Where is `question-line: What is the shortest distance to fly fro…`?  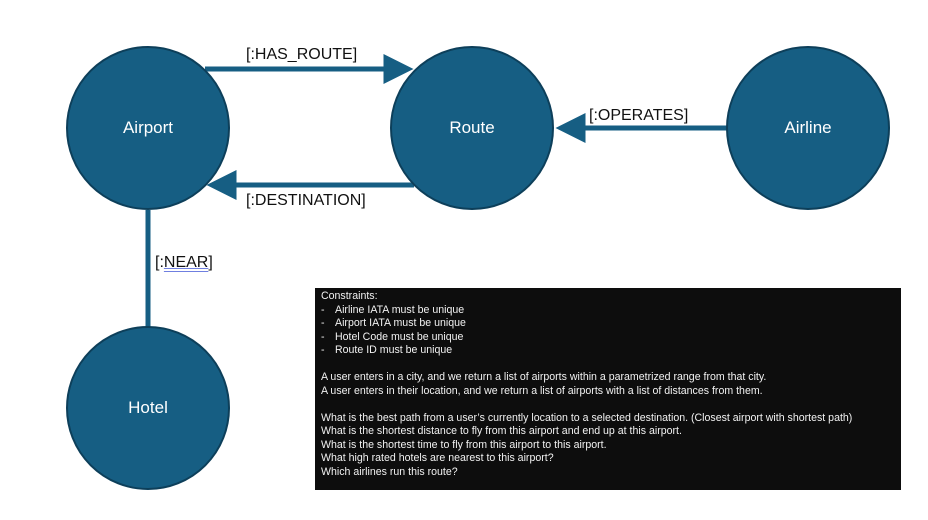 question-line: What is the shortest distance to fly fro… is located at coordinates (501, 431).